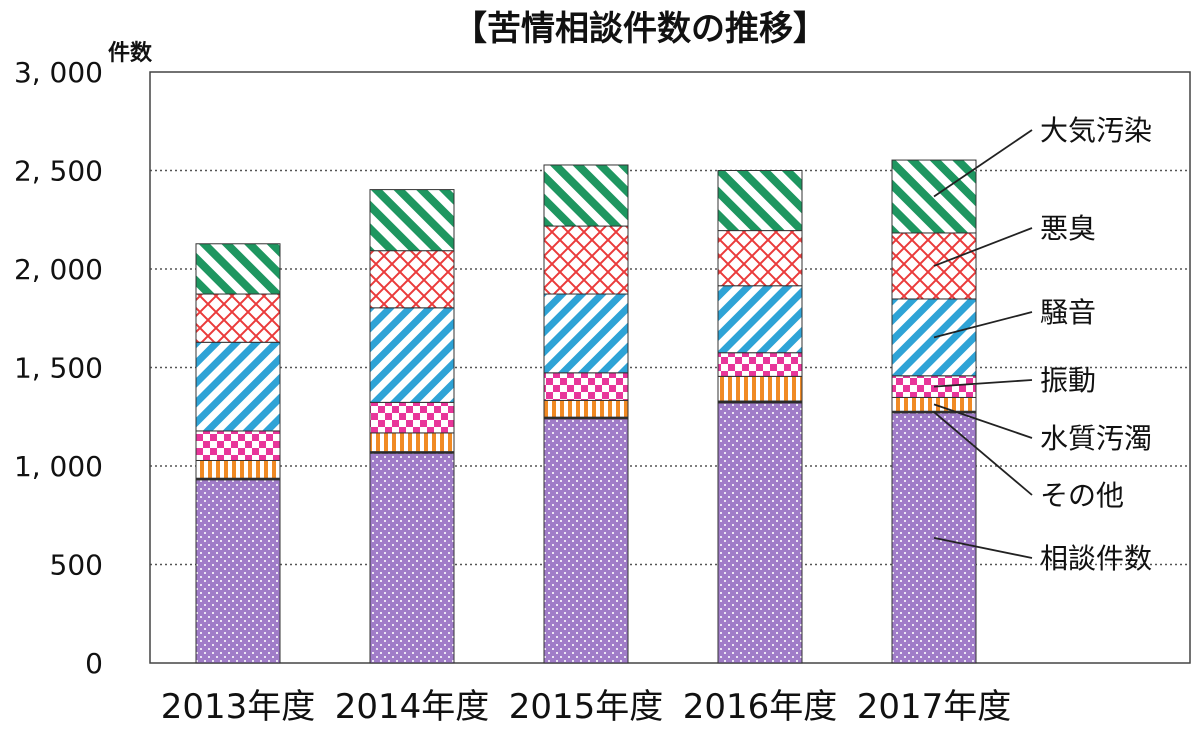  What do you see at coordinates (1068, 228) in the screenshot?
I see `legend-label: 悪臭` at bounding box center [1068, 228].